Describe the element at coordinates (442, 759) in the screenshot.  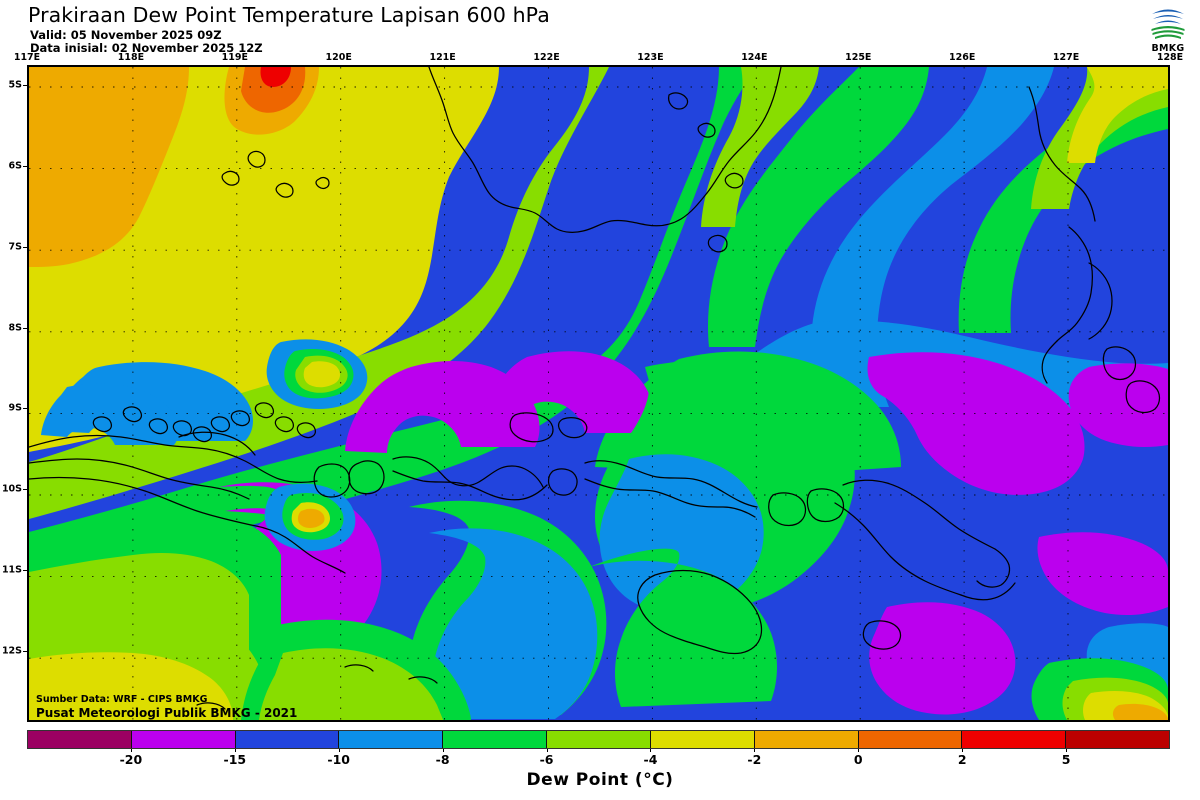
I see `colorbar-tick-label: -8` at that location.